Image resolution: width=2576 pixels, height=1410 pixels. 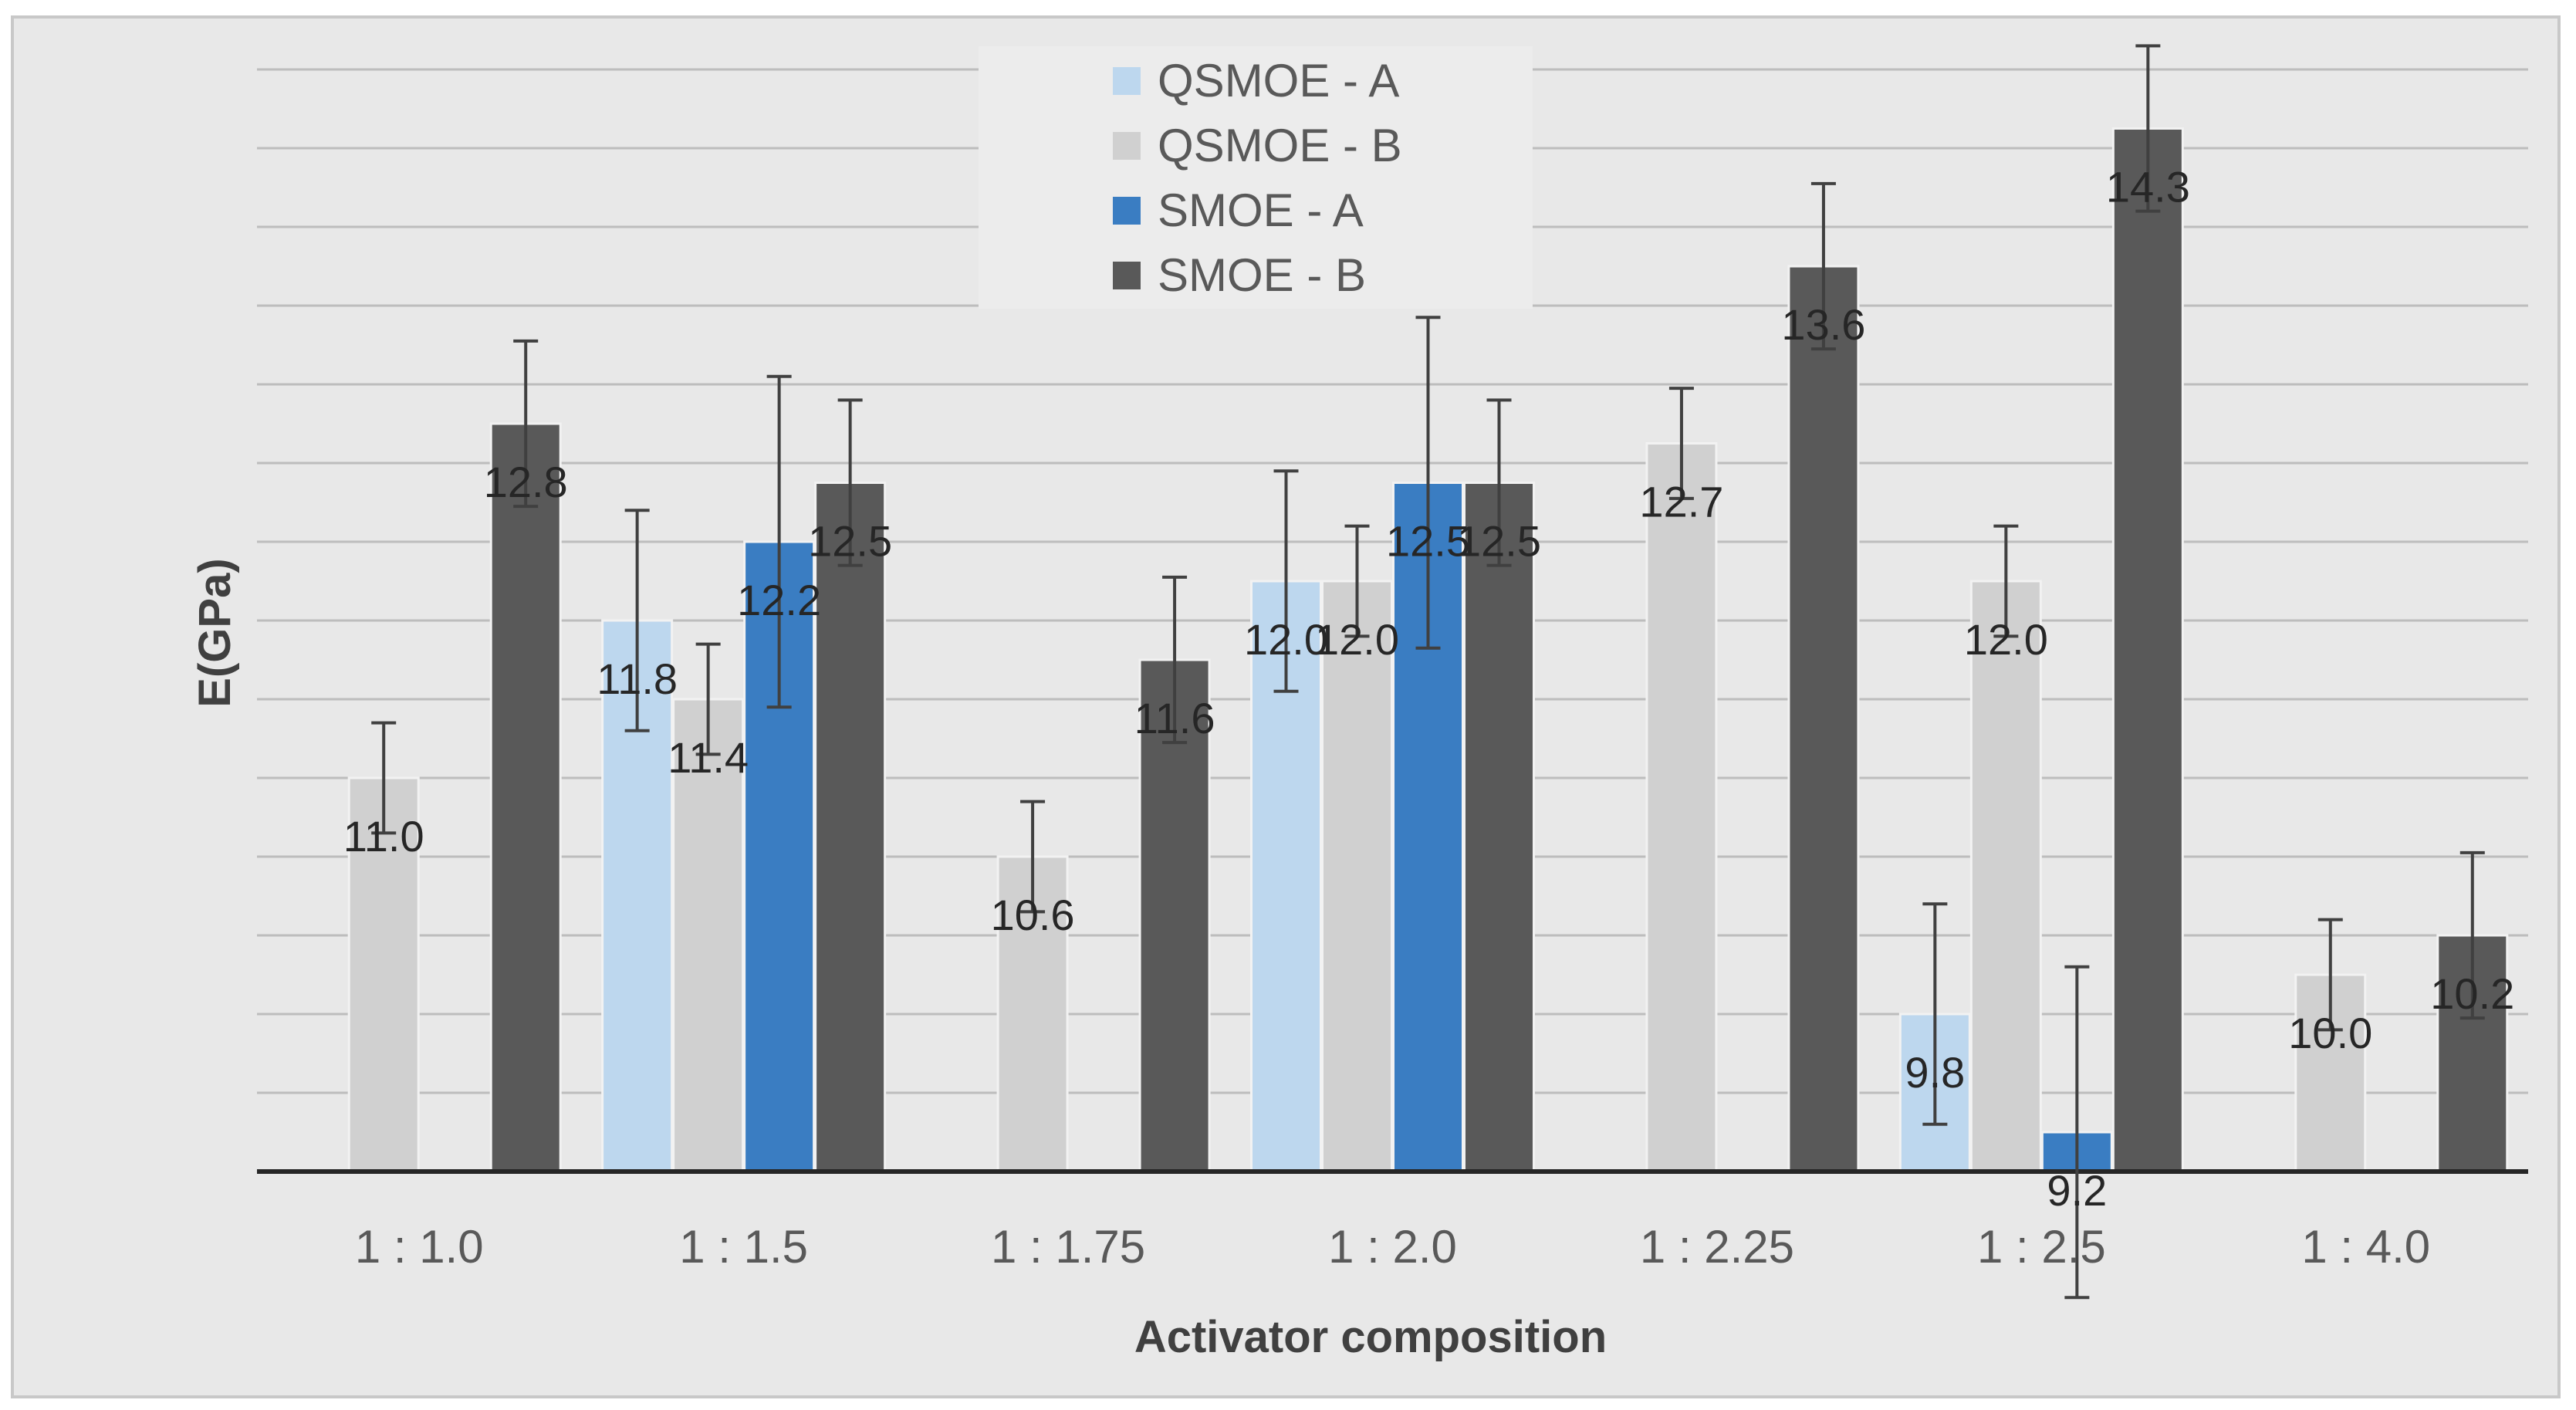 I want to click on data-label: 12.7, so click(x=1681, y=502).